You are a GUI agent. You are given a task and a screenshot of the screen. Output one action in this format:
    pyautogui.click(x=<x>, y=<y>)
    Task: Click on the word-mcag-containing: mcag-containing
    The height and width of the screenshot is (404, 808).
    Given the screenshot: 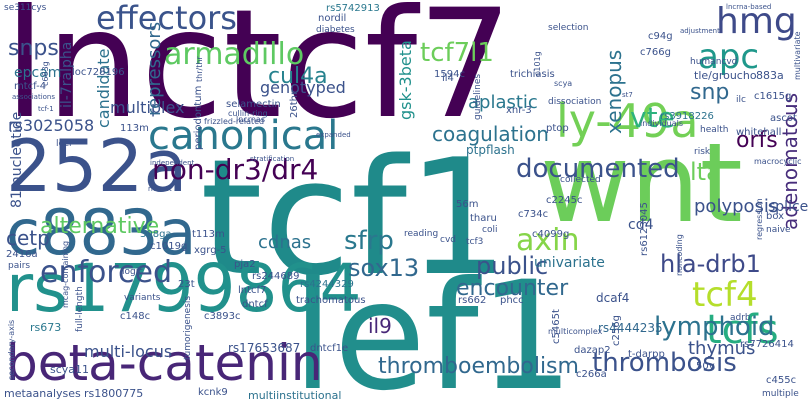 What is the action you would take?
    pyautogui.click(x=65, y=274)
    